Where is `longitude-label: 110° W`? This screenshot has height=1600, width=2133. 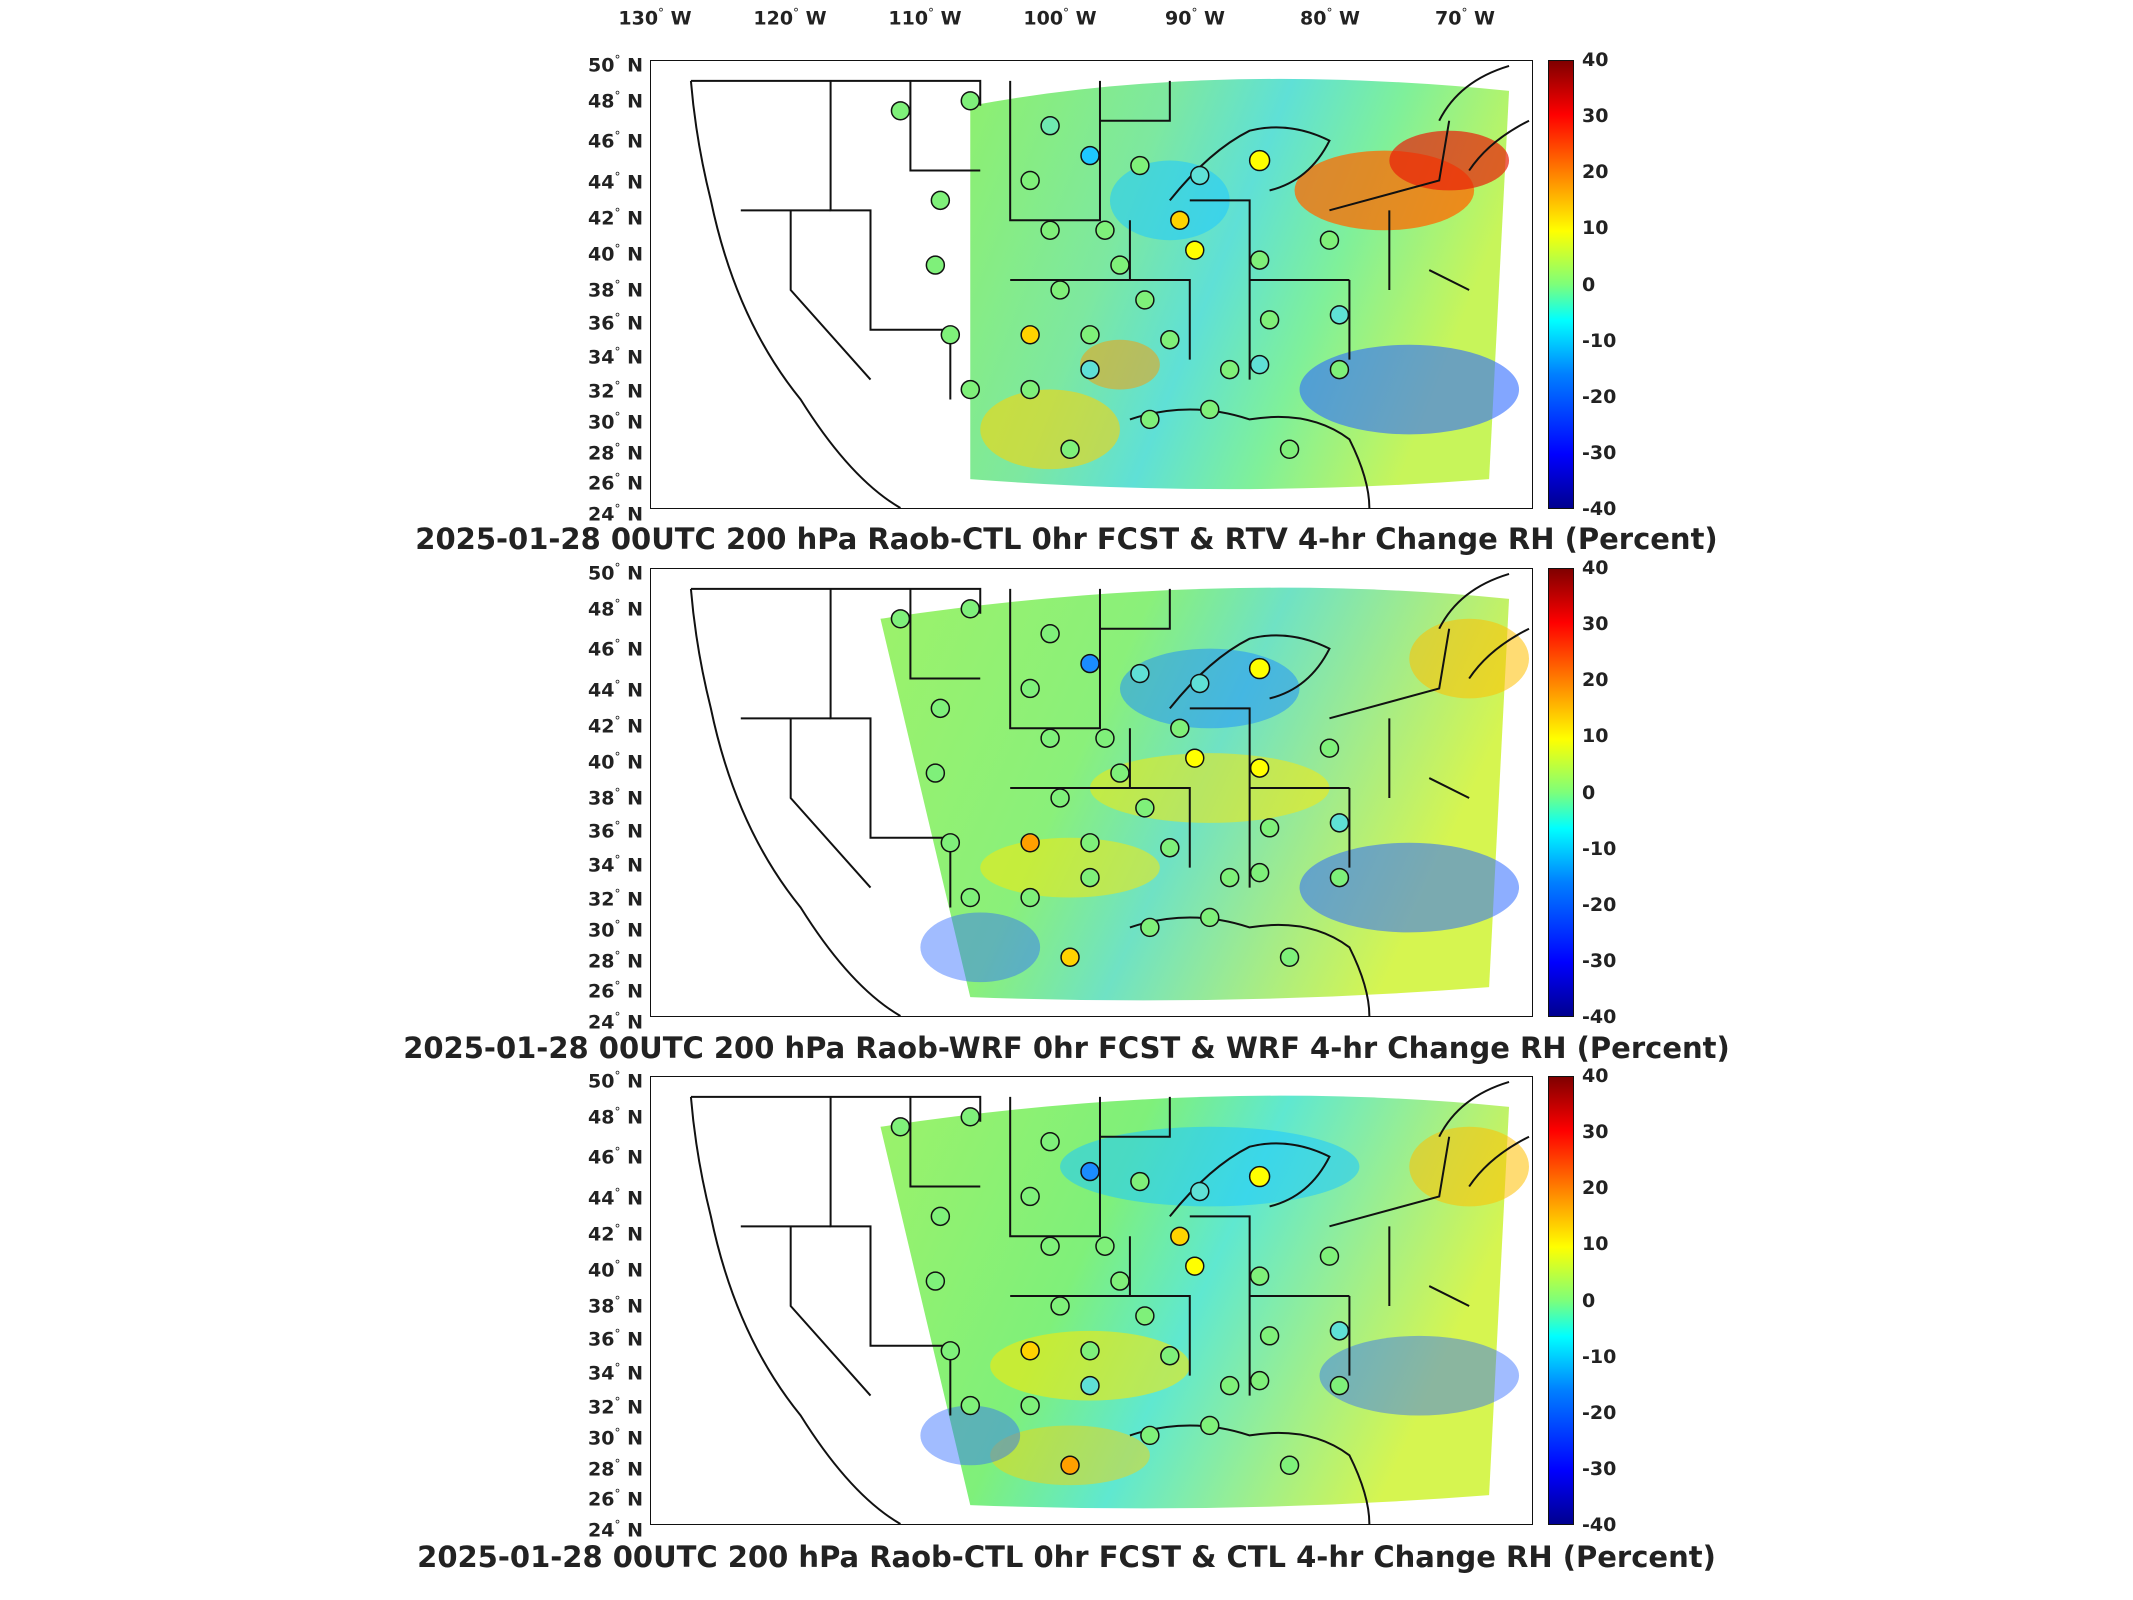 longitude-label: 110° W is located at coordinates (925, 18).